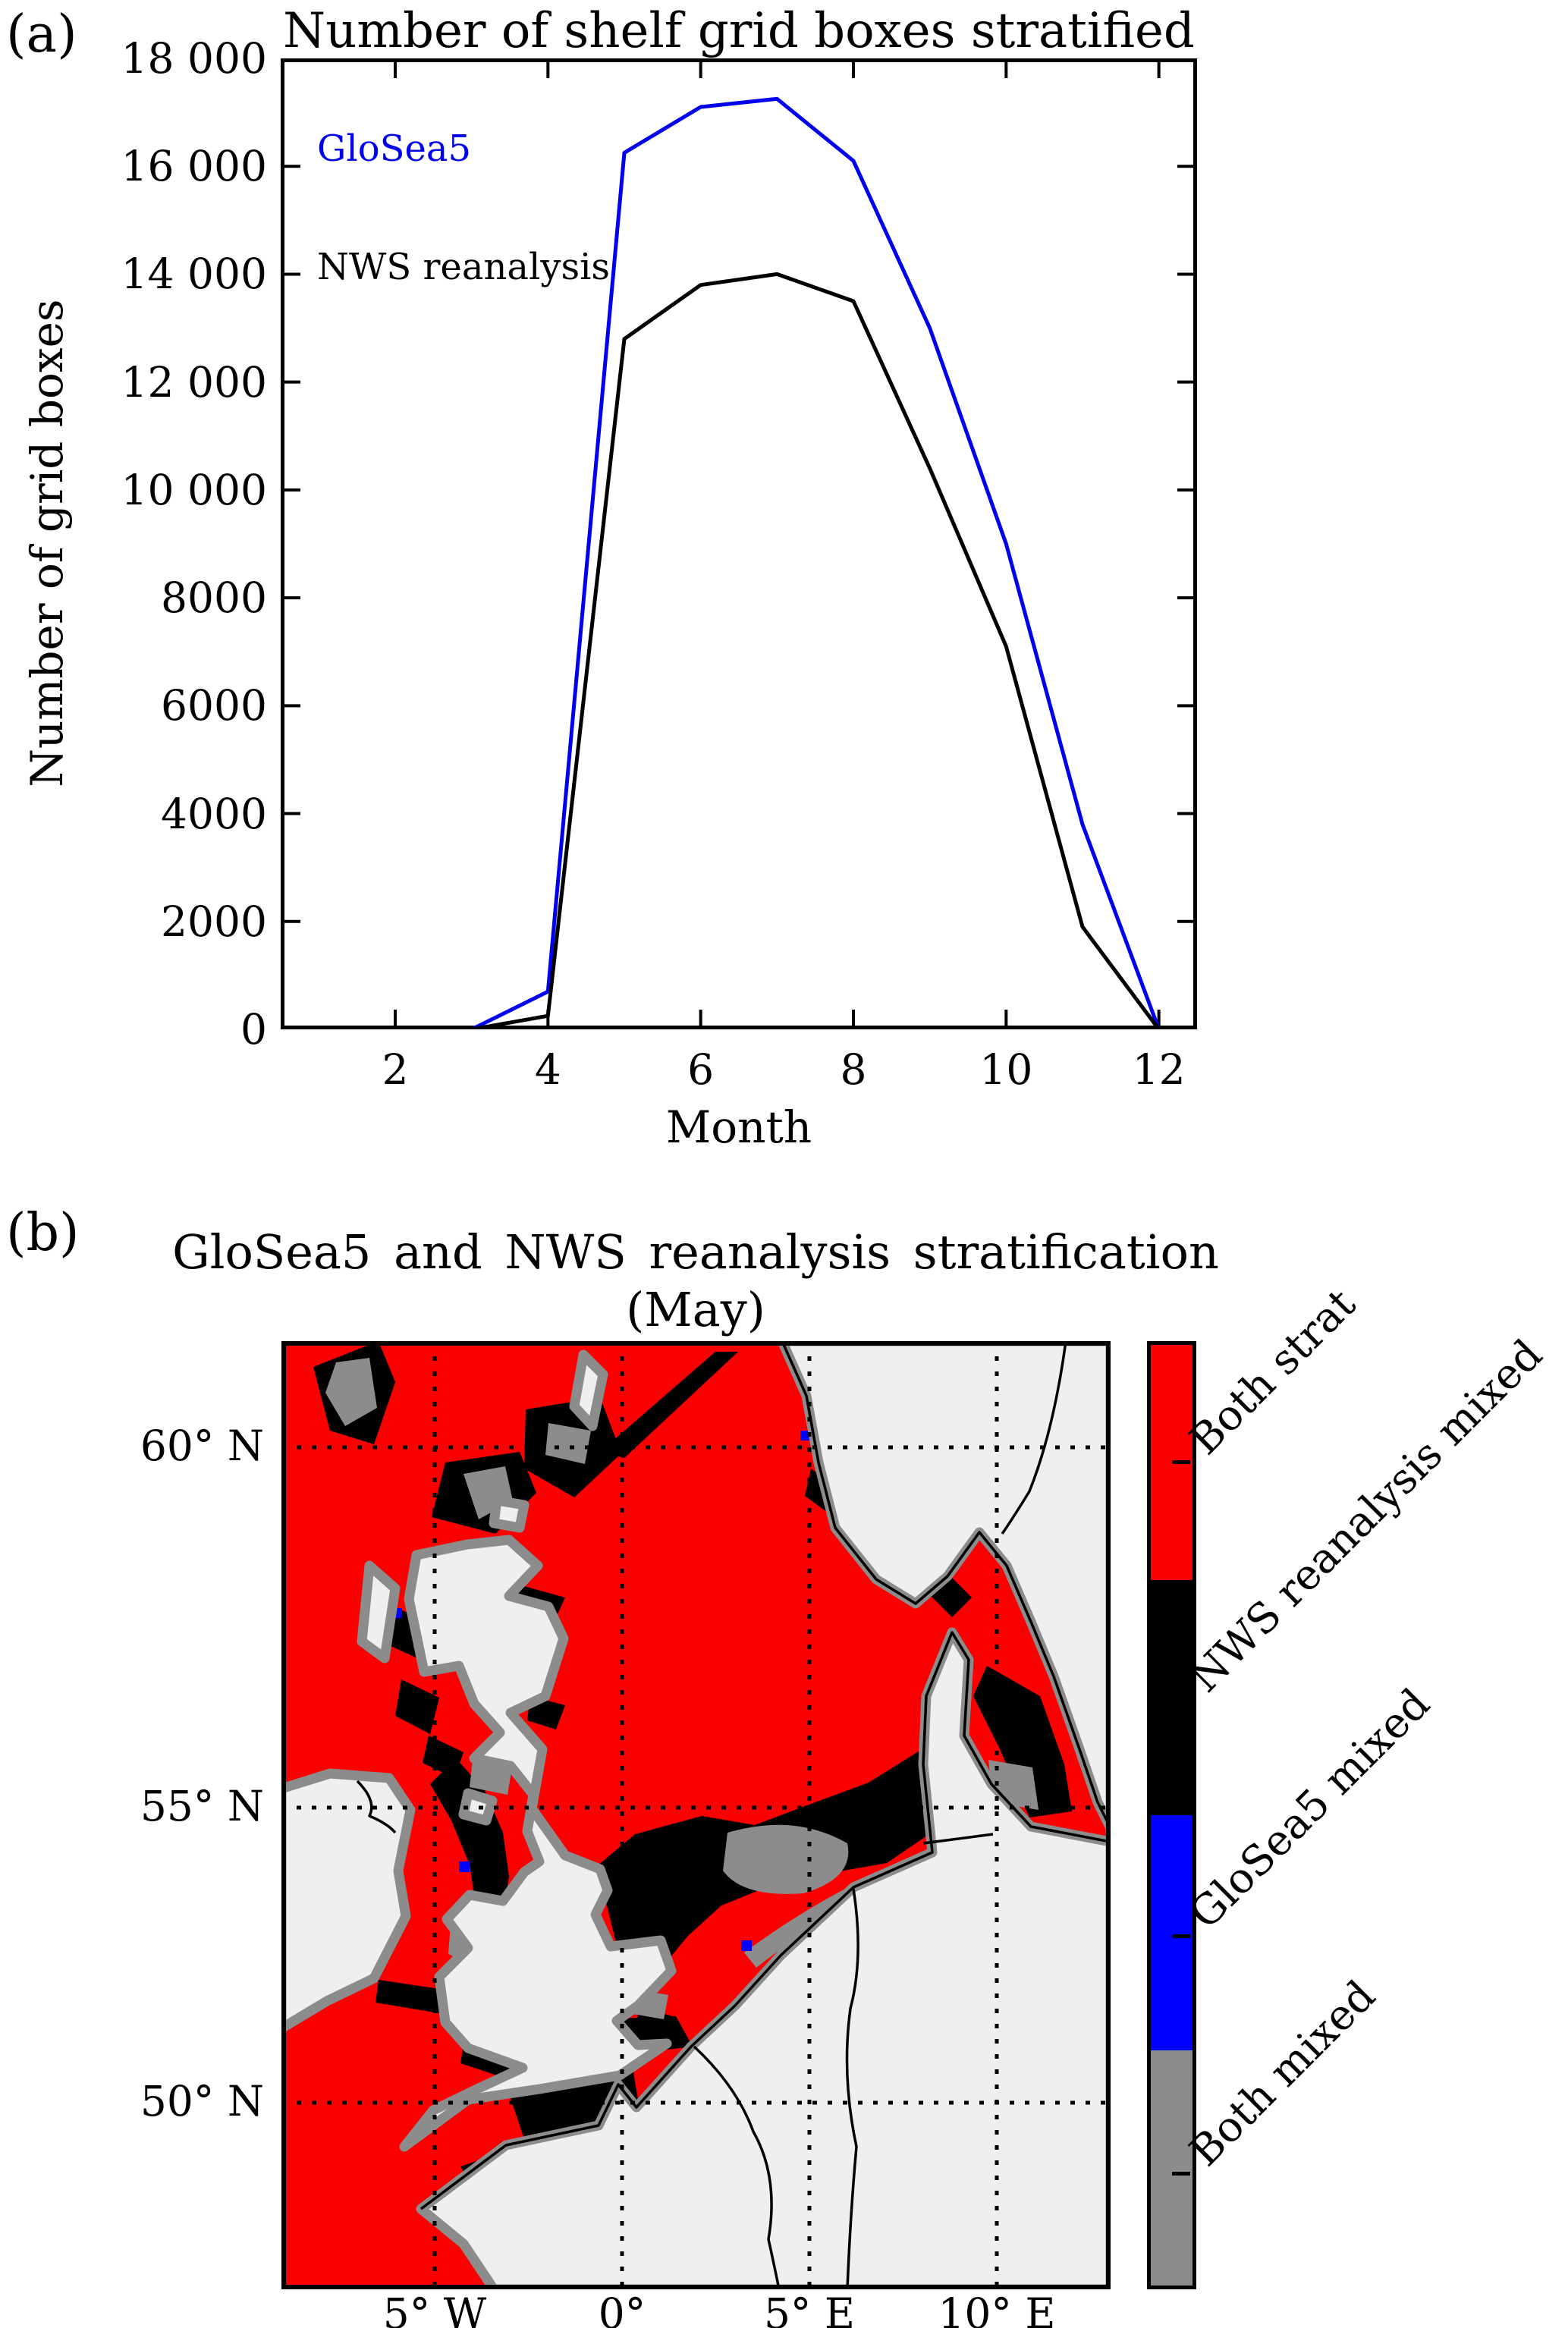 This screenshot has height=2328, width=1568. I want to click on panel-a-label: (a), so click(41, 34).